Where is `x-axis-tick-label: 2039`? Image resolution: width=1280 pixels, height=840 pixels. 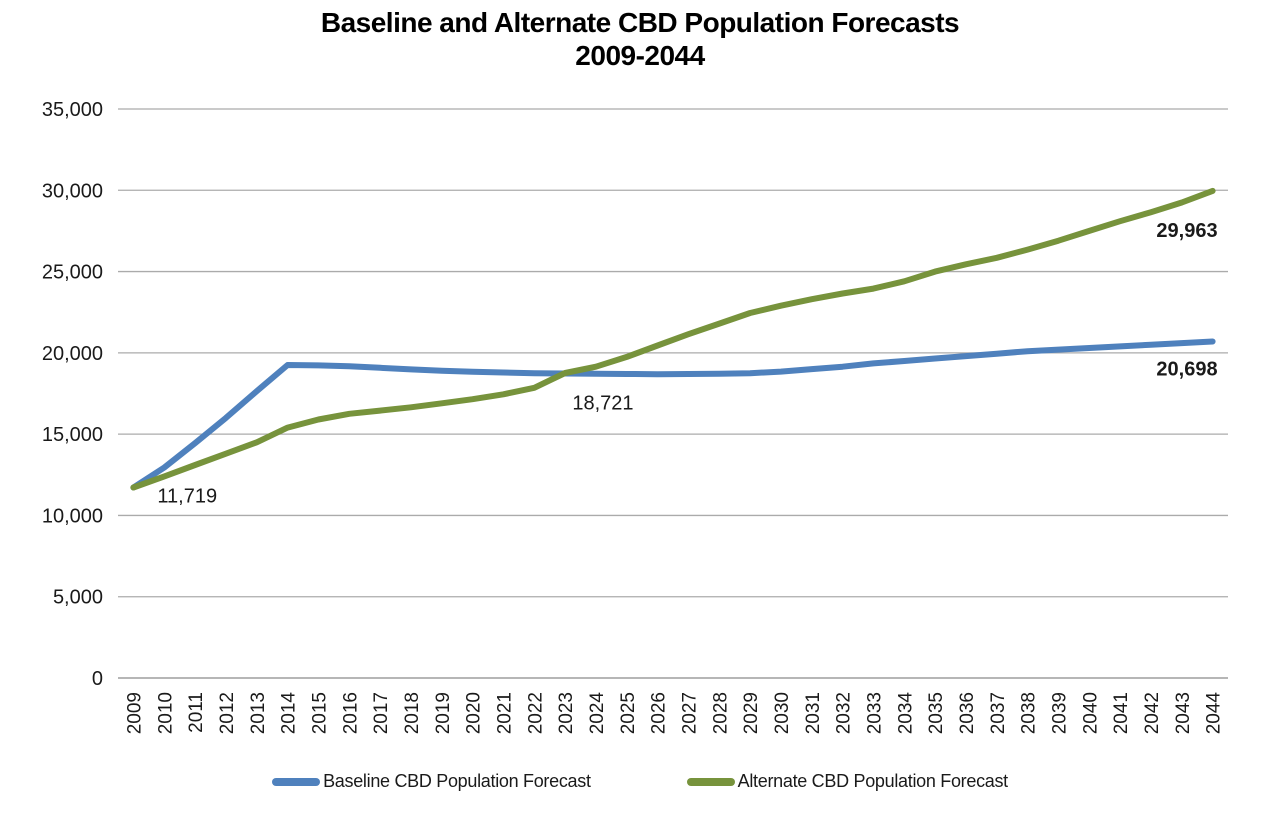 x-axis-tick-label: 2039 is located at coordinates (1059, 713).